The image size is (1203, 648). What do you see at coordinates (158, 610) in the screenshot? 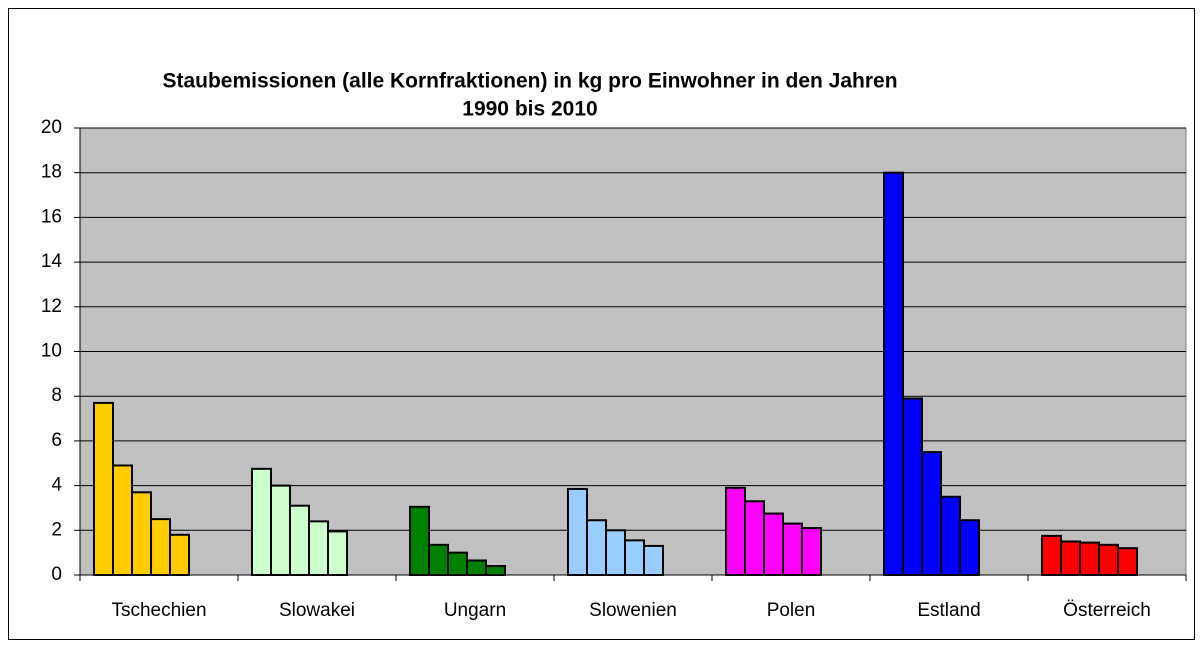
I see `x-tick-label: Tschechien` at bounding box center [158, 610].